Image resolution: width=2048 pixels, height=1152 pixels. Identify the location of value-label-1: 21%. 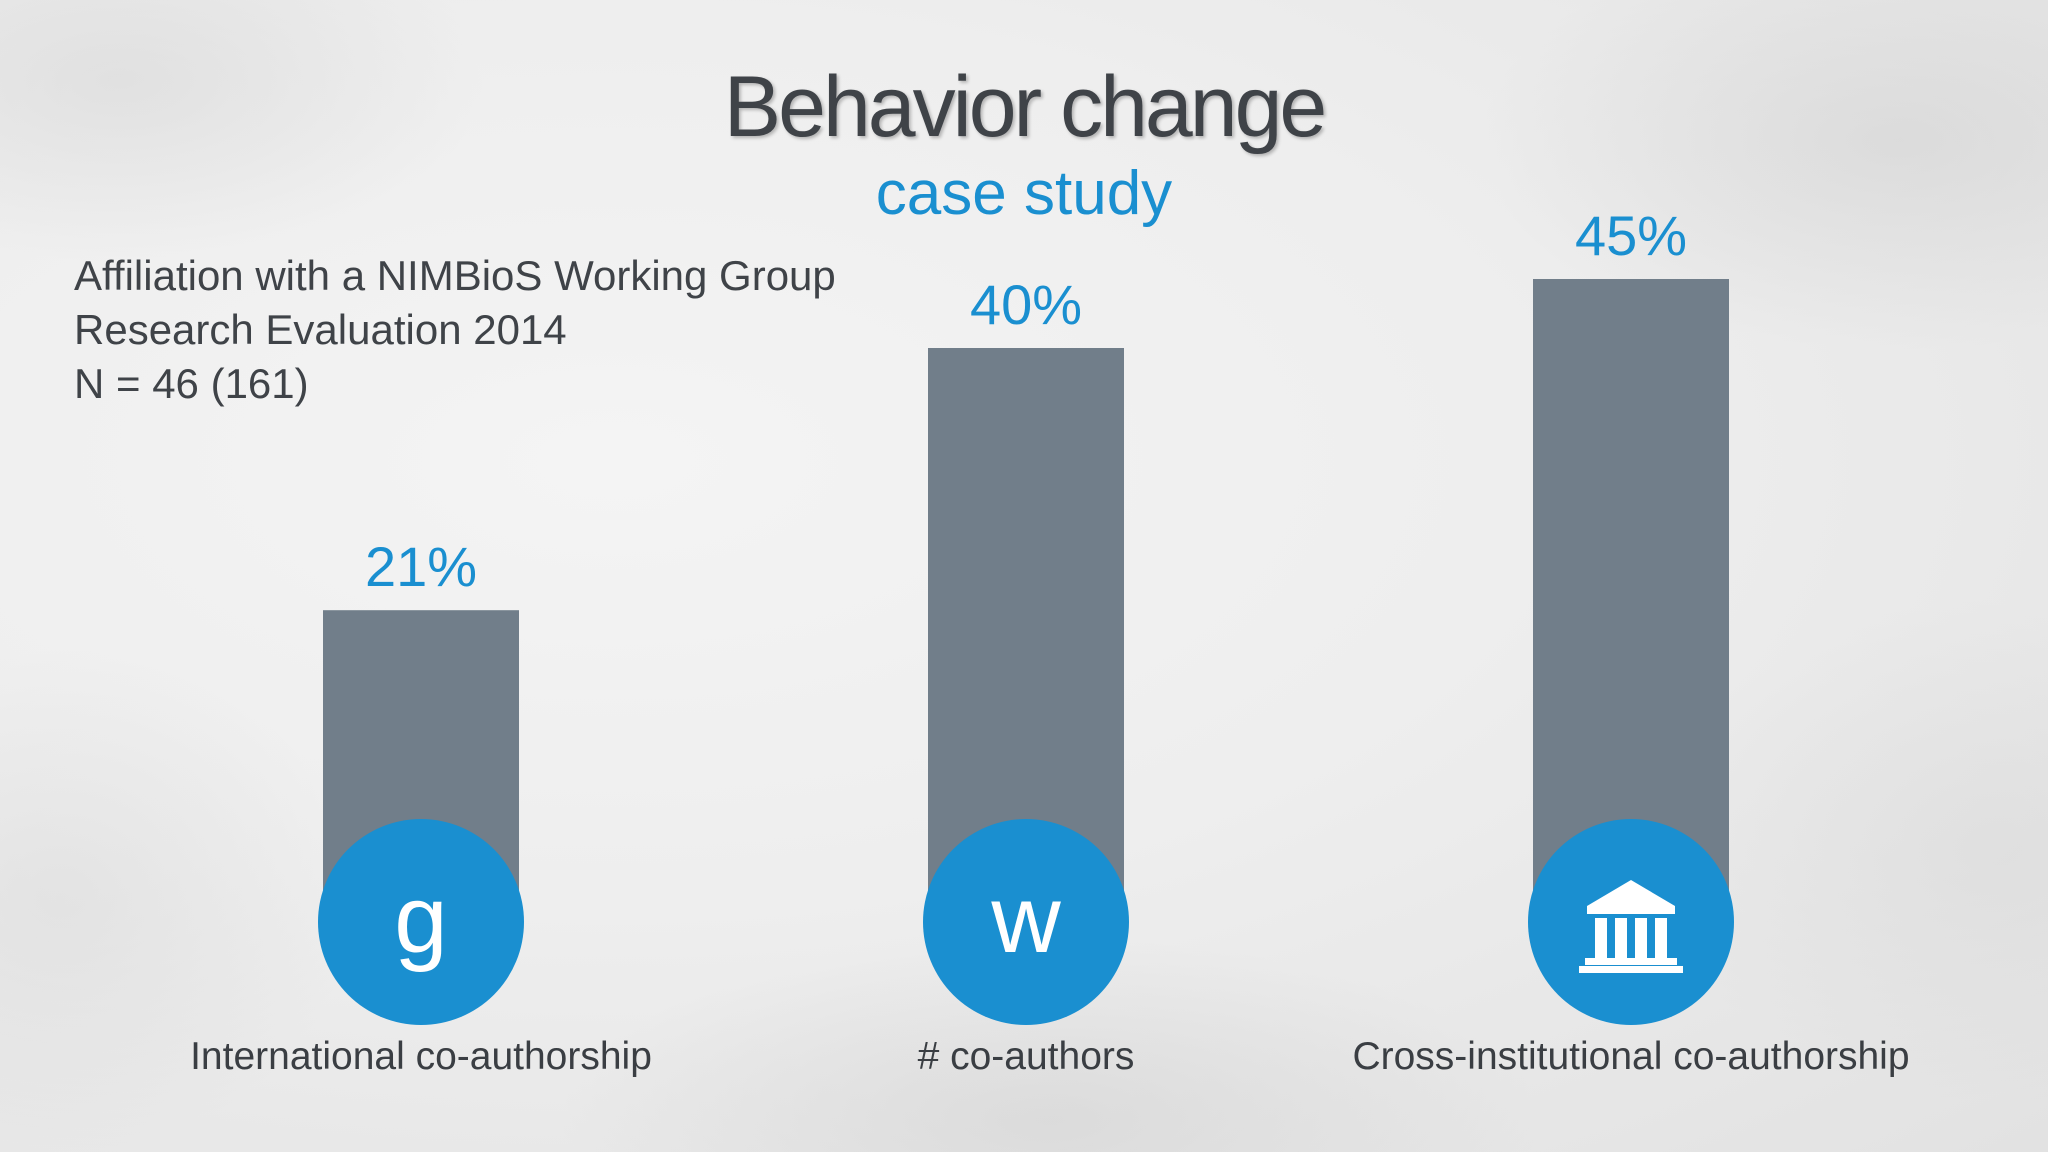
(421, 566).